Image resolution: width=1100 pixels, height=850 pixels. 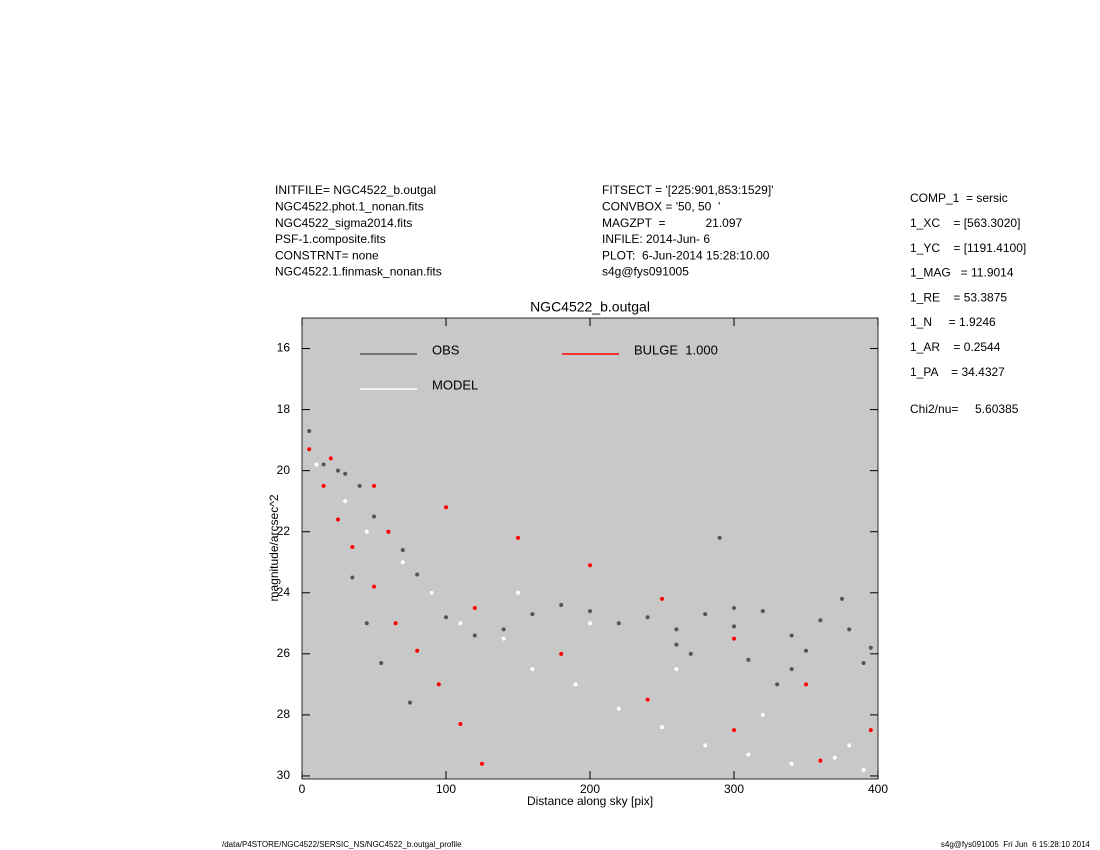 I want to click on component-param: 1_N = 1.9246, so click(x=953, y=322).